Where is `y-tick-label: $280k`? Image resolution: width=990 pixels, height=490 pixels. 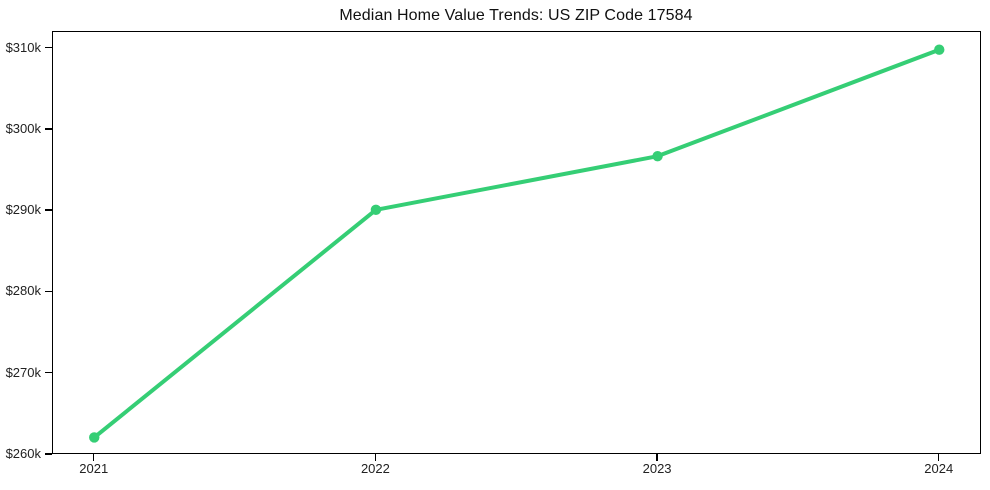
y-tick-label: $280k is located at coordinates (23, 291).